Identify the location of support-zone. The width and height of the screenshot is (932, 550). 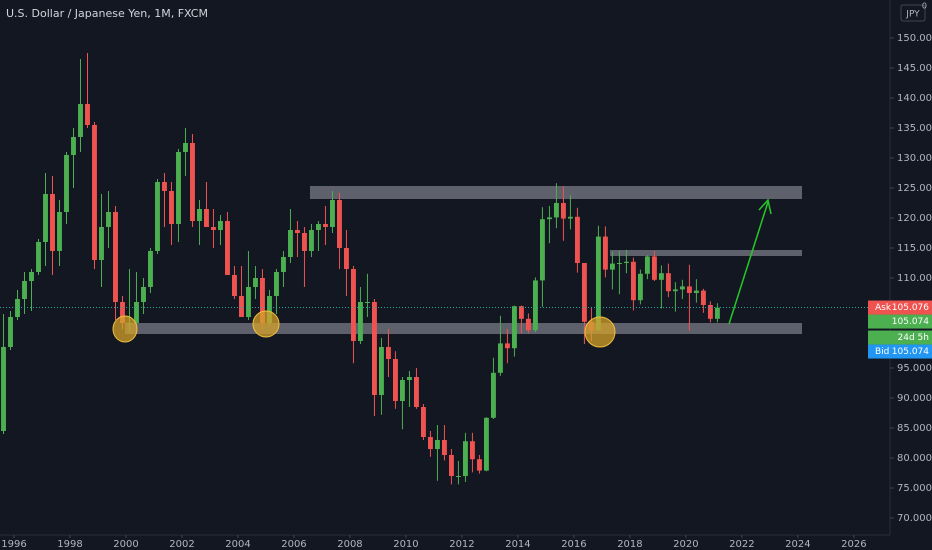
(463, 328).